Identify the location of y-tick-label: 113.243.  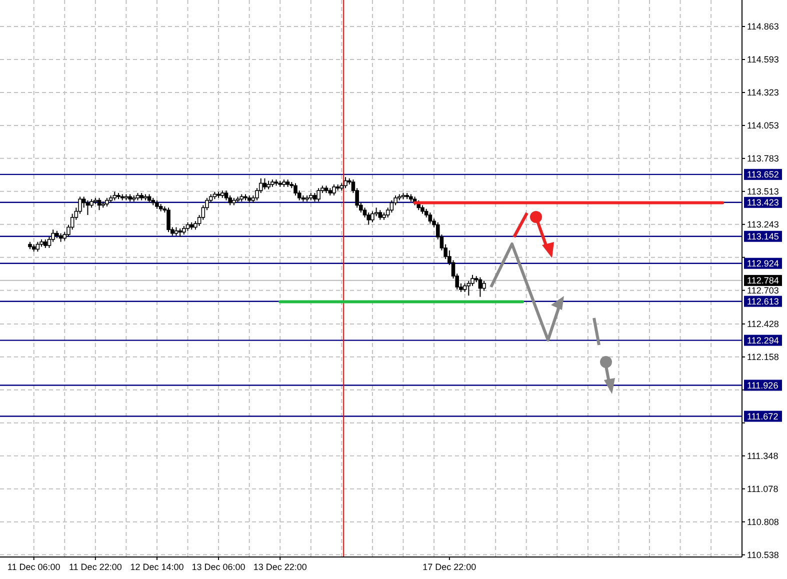
(763, 224).